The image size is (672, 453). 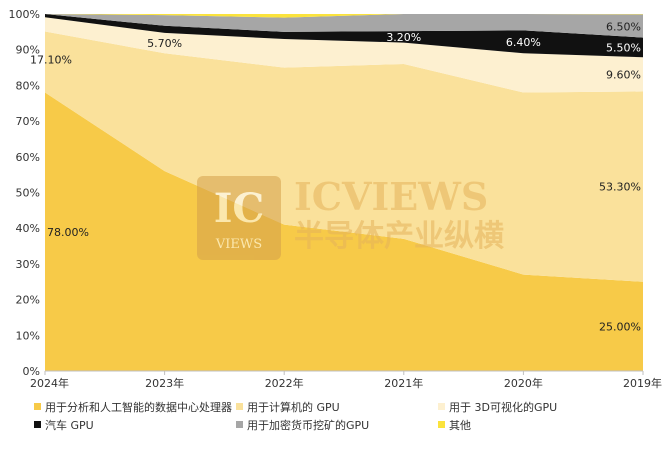 What do you see at coordinates (391, 196) in the screenshot?
I see `watermark-name-en: ICVIEWS` at bounding box center [391, 196].